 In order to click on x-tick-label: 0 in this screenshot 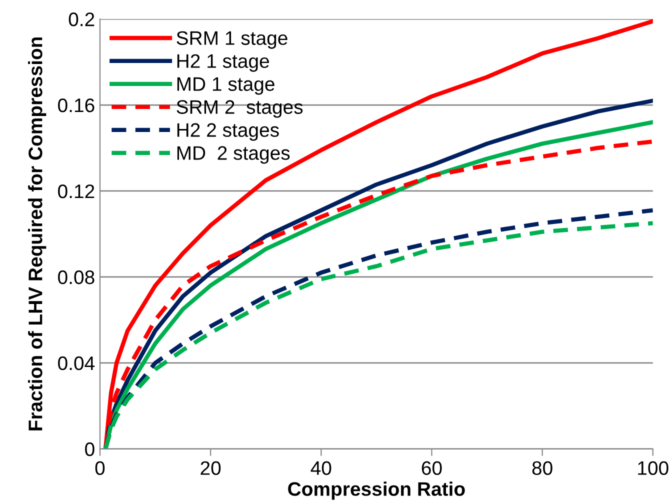, I will do `click(100, 468)`.